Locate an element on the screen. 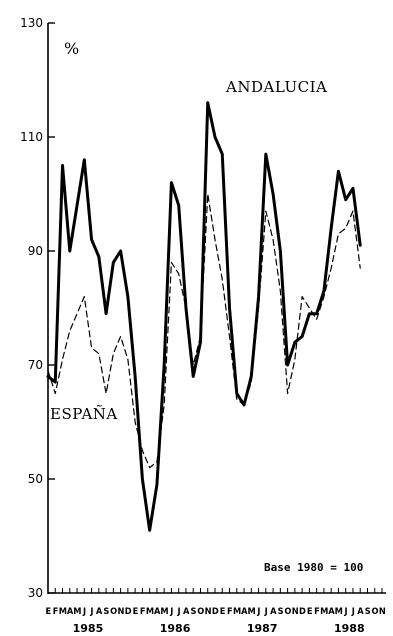  year-label: 1988 is located at coordinates (349, 628).